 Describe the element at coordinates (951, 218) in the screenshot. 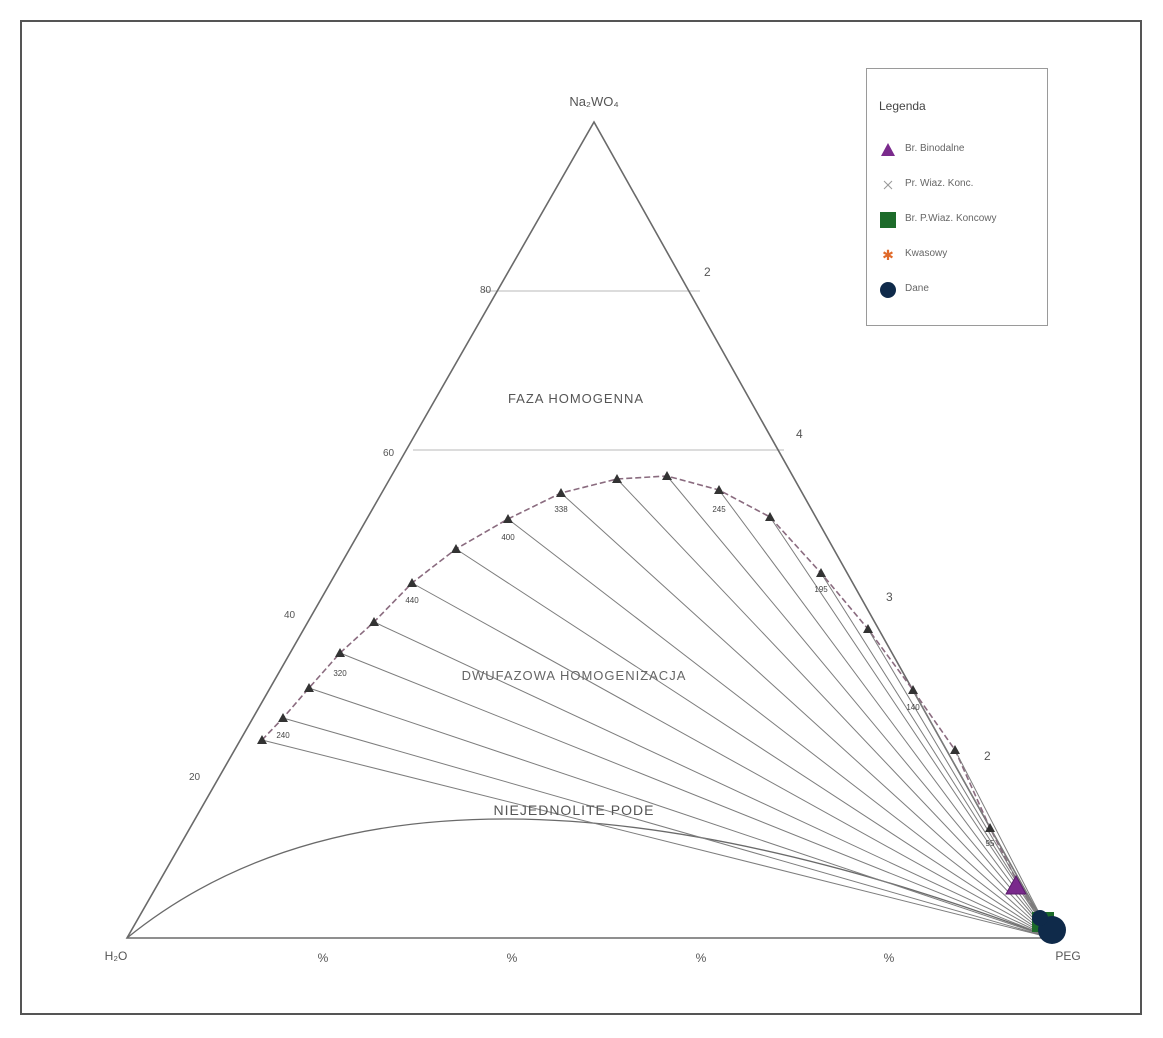

I see `legend-item-label: Br. P.Wiaz. Koncowy` at that location.